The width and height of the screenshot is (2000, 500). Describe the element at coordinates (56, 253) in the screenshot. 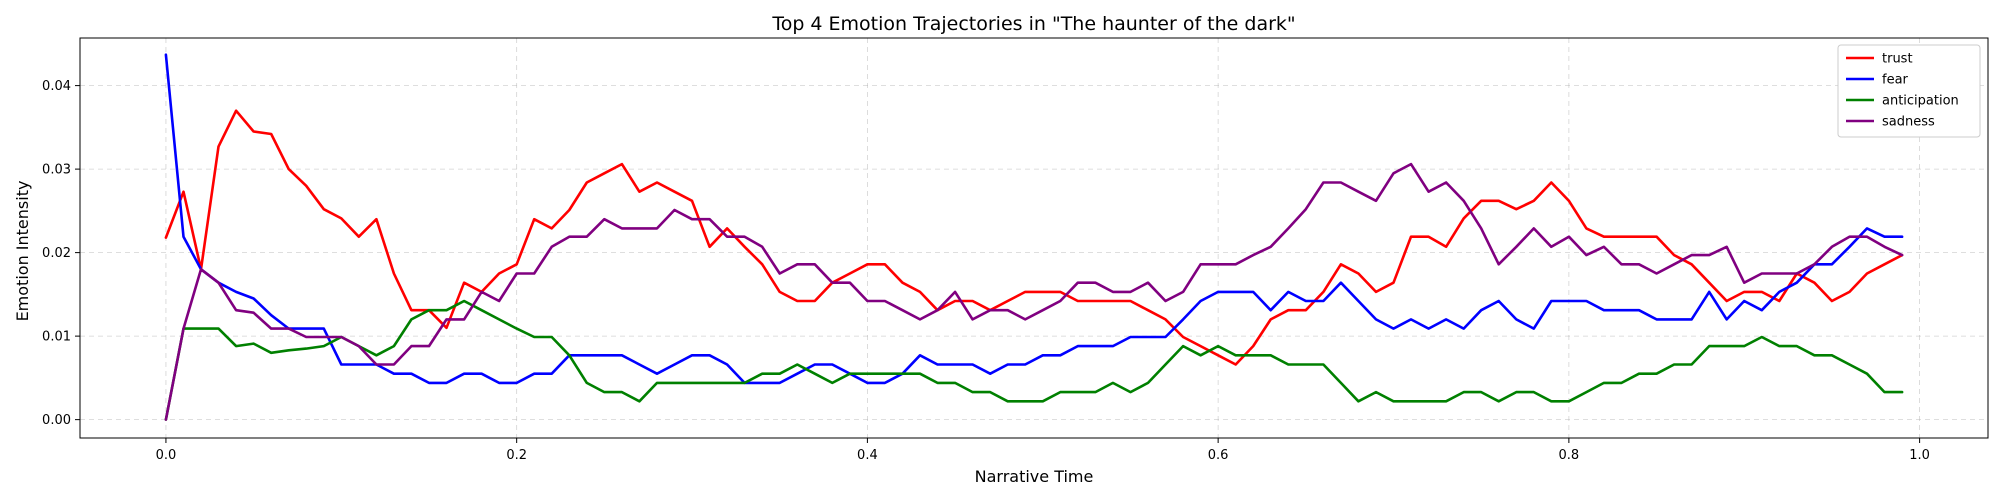

I see `y-tick-label: 0.02` at that location.